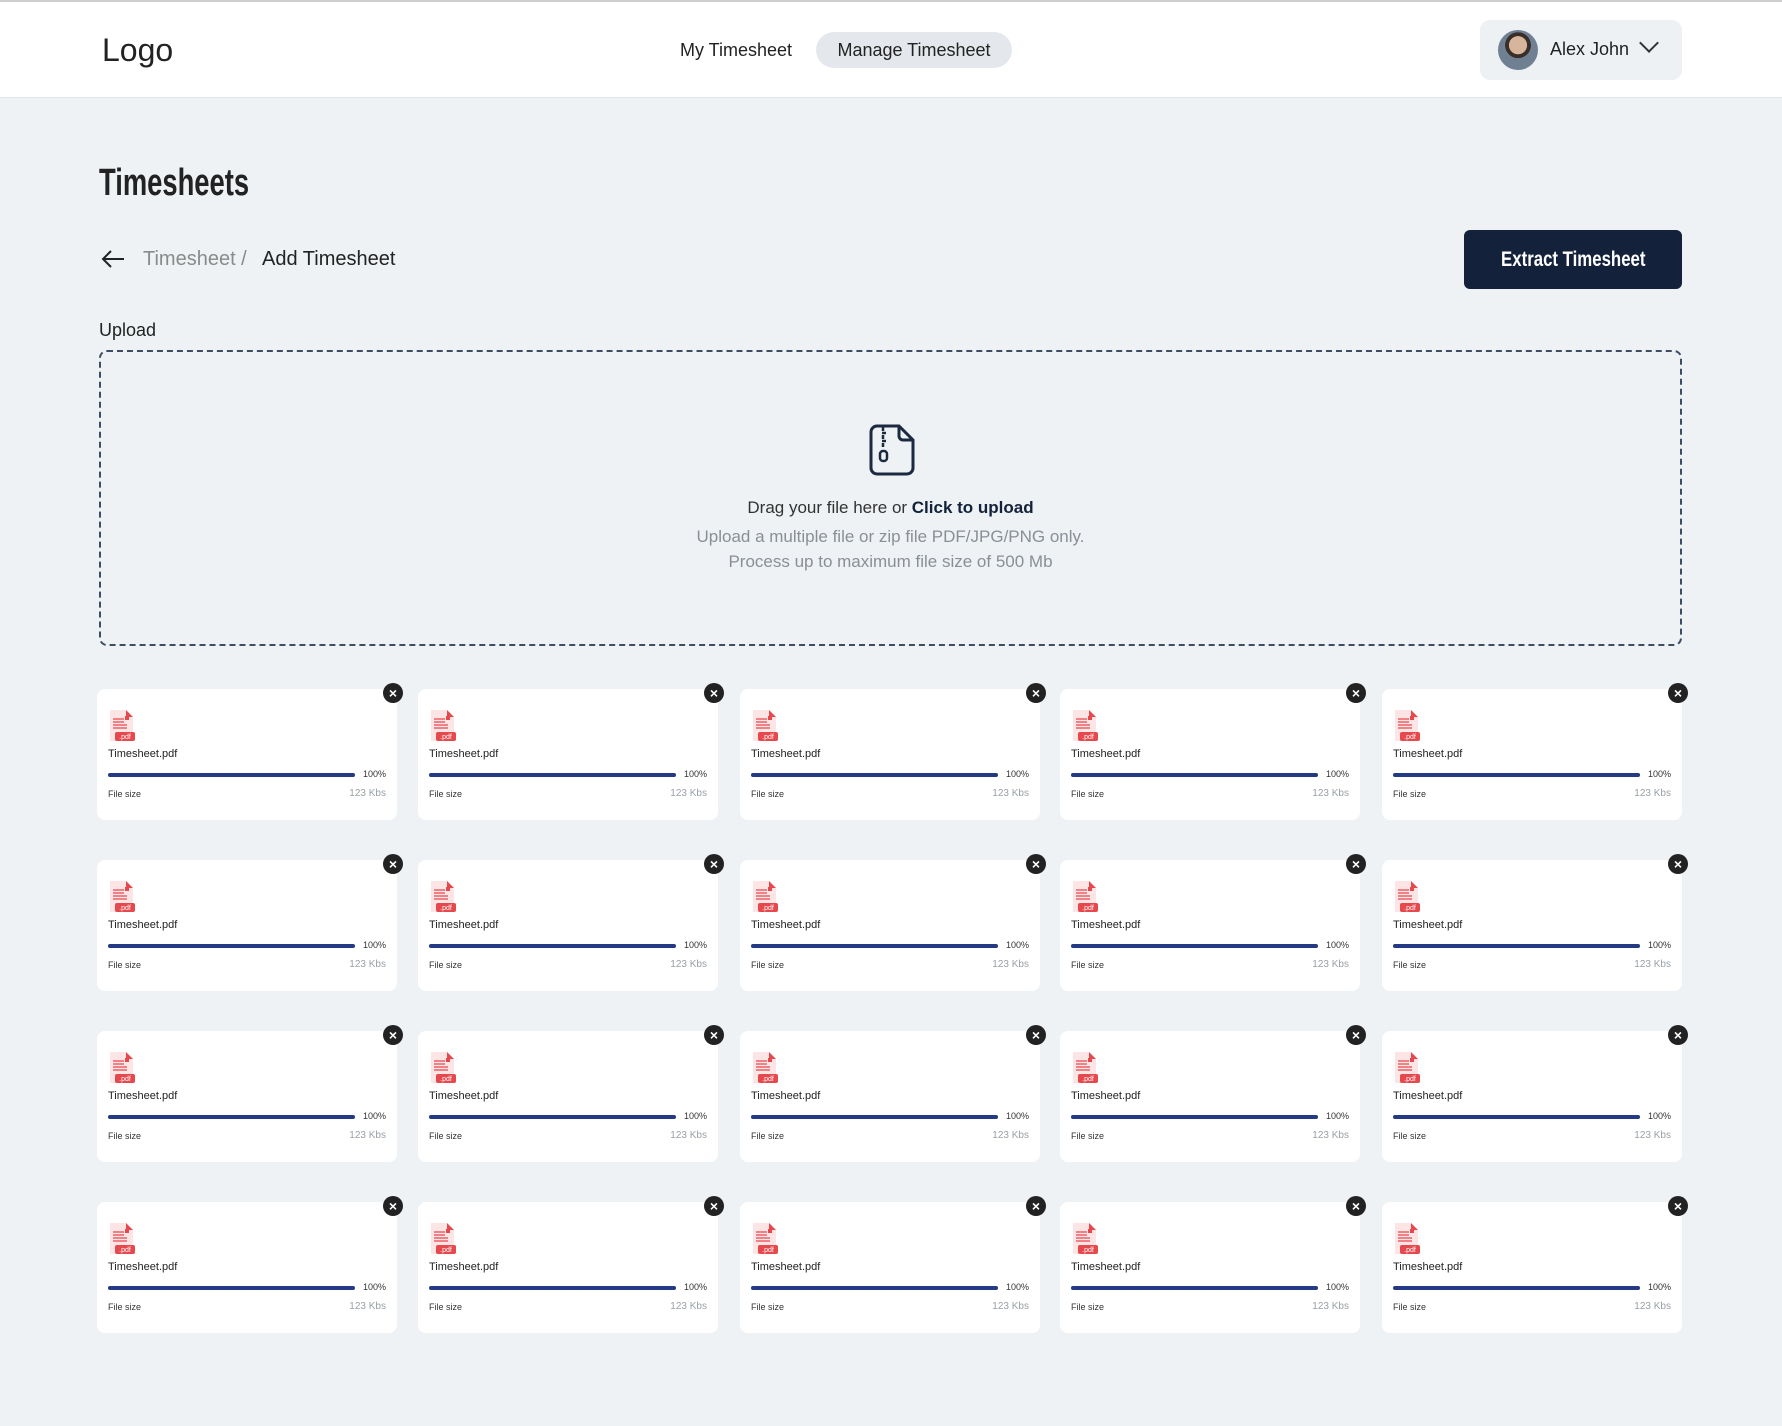  I want to click on nav-manage-timesheet: Manage Timesheet, so click(914, 50).